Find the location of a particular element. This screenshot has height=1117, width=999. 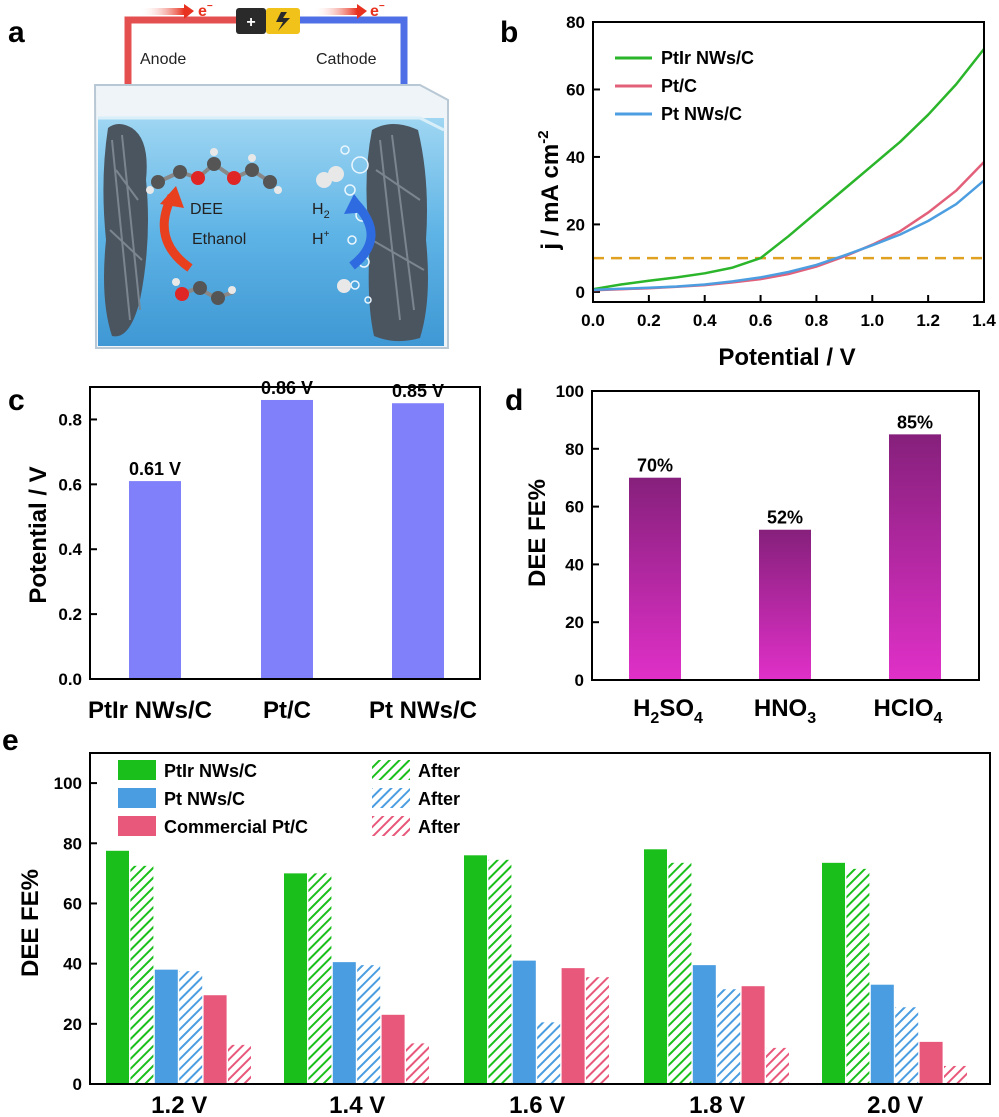

d-plot-frame is located at coordinates (785, 535).